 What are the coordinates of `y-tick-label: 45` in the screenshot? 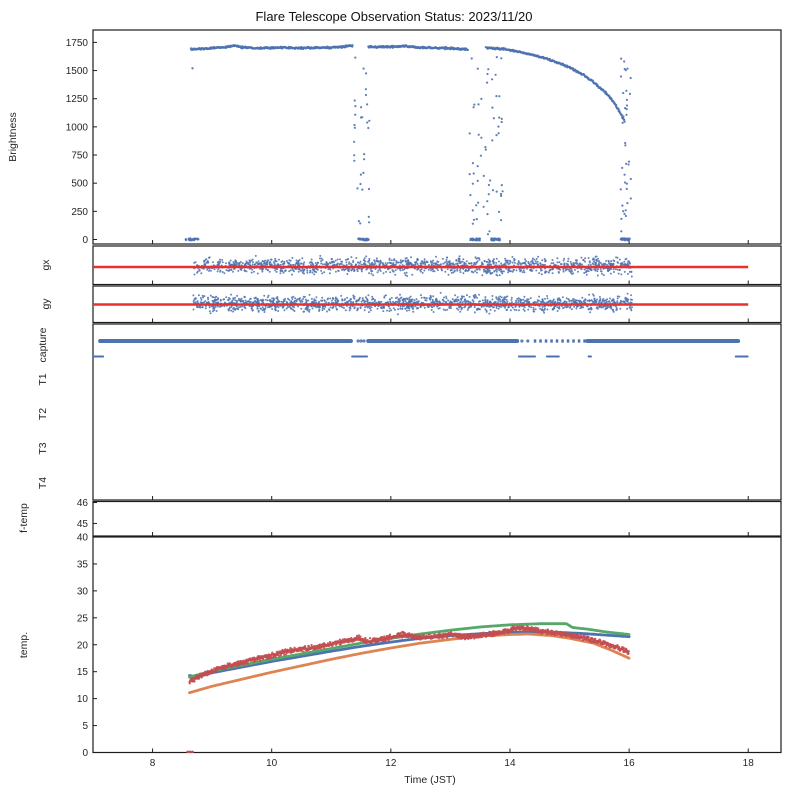 It's located at (83, 524).